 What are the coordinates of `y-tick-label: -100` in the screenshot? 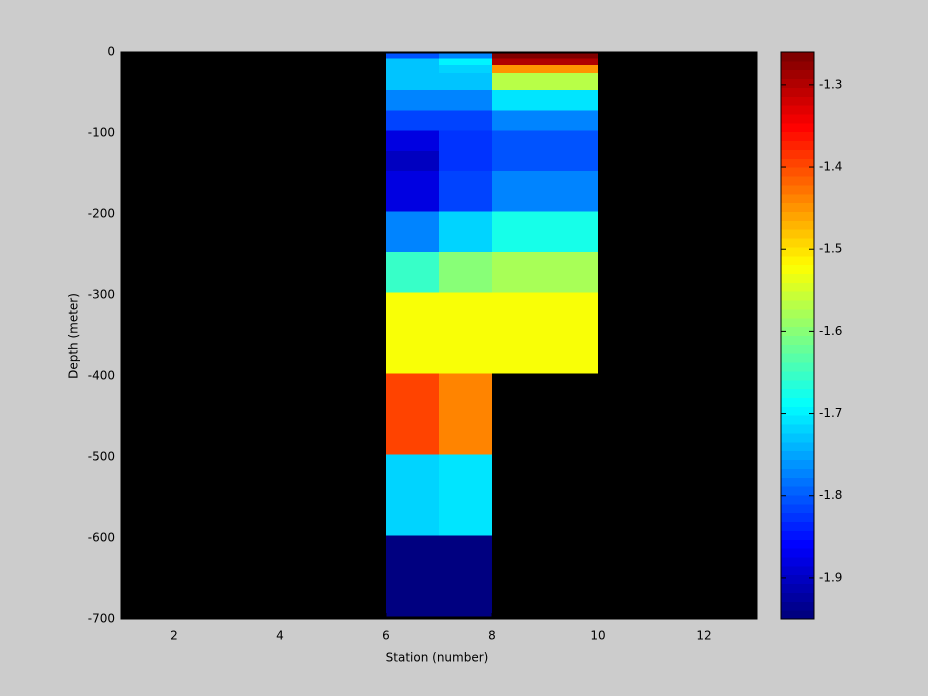 It's located at (101, 133).